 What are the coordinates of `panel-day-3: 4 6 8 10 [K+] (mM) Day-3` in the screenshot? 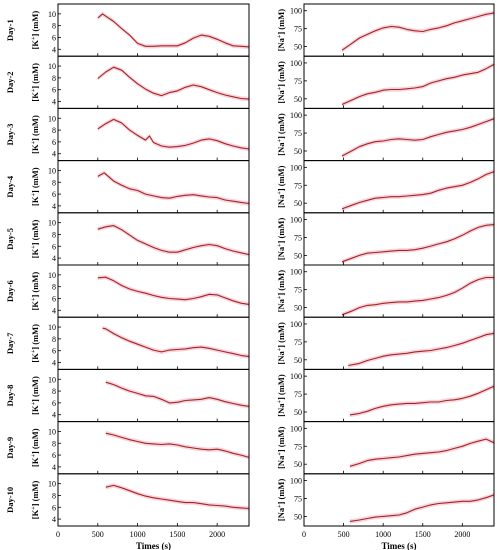 It's located at (127, 134).